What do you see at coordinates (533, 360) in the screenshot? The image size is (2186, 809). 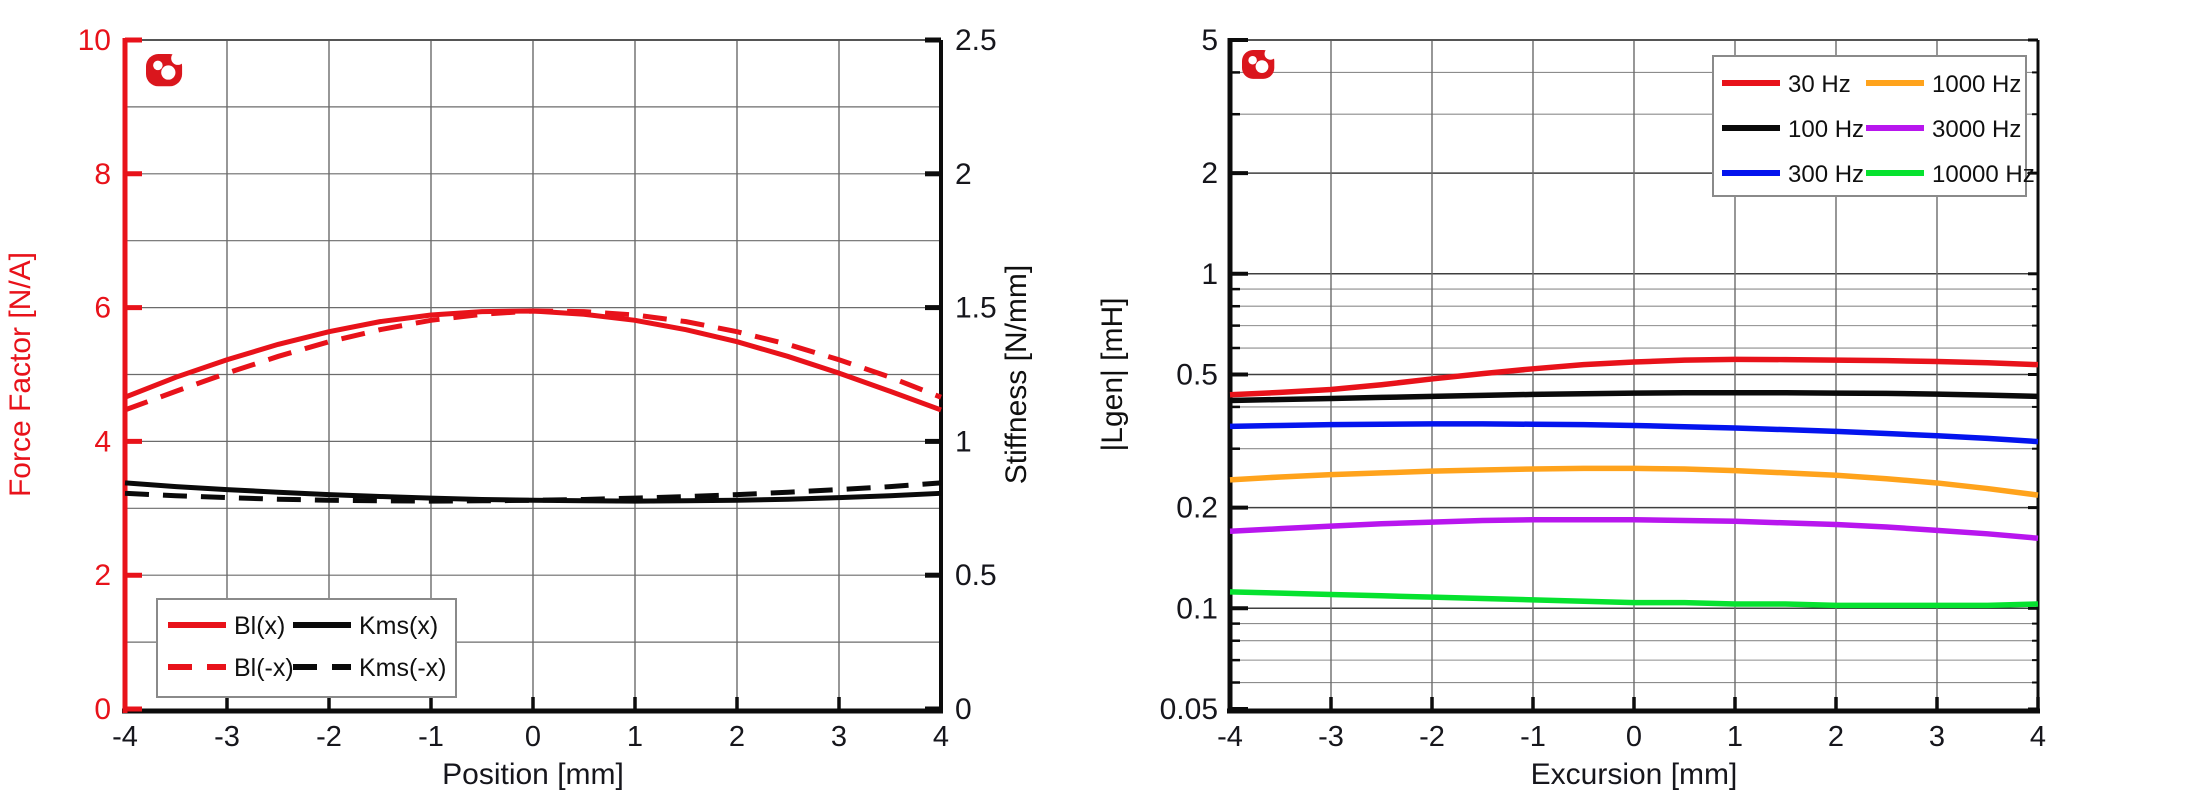 I see `series-bl-x-` at bounding box center [533, 360].